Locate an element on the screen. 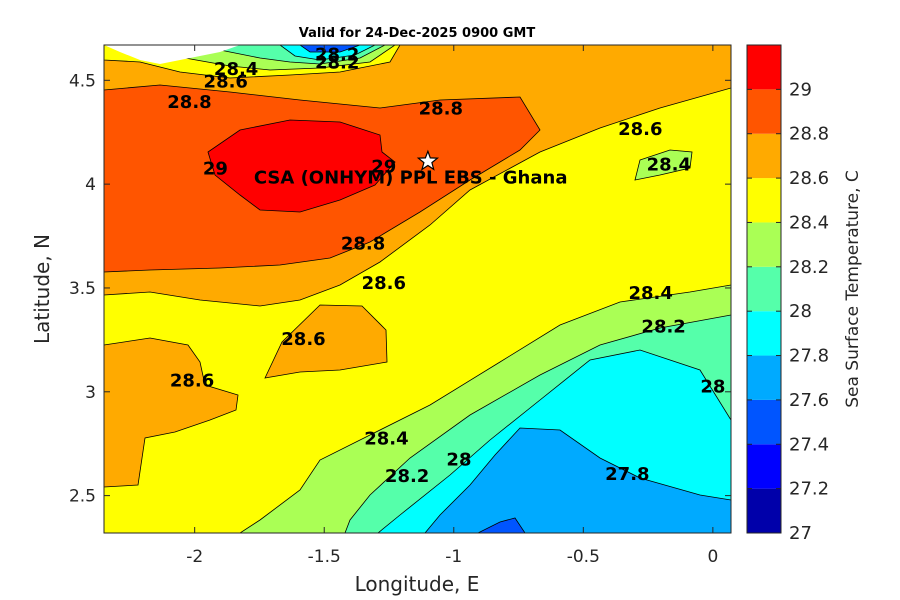 The height and width of the screenshot is (600, 900). north-edge-land-mask is located at coordinates (172, 54).